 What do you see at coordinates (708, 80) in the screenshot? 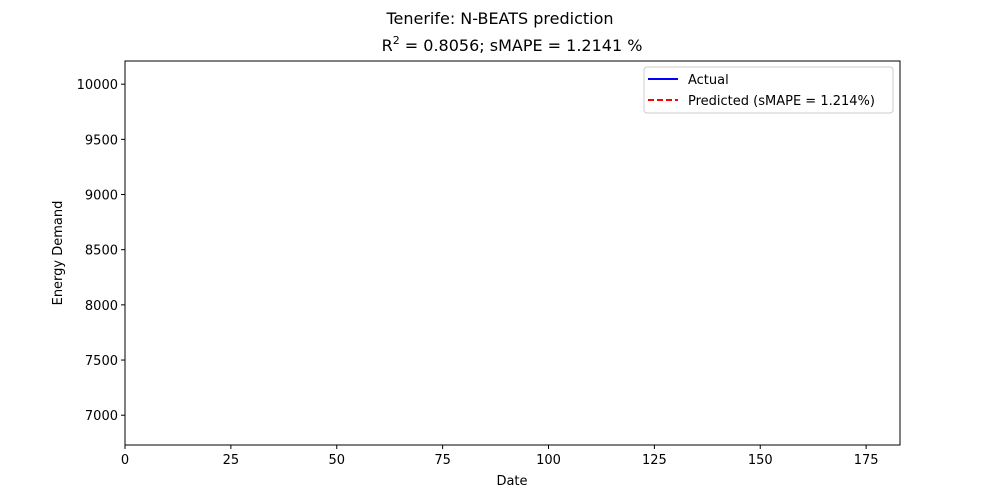
I see `legend-label-actual: Actual` at bounding box center [708, 80].